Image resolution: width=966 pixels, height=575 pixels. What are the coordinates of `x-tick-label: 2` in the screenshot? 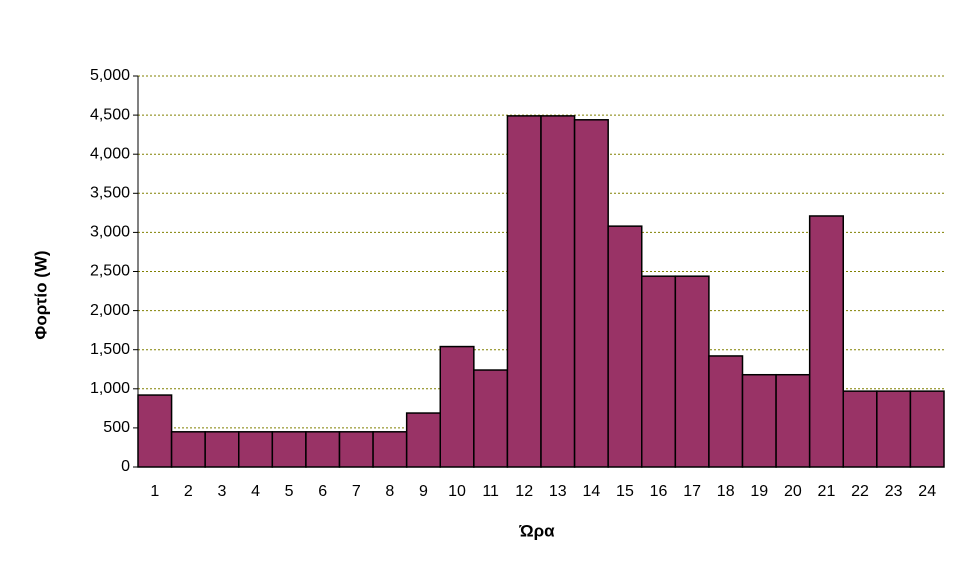 It's located at (188, 491).